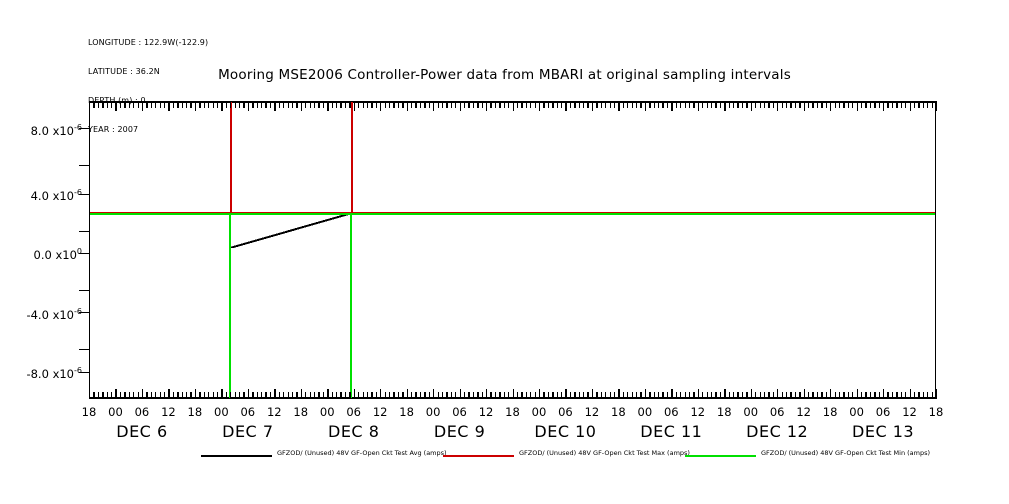  What do you see at coordinates (39, 195) in the screenshot?
I see `y-tick-mantissa: 4.0` at bounding box center [39, 195].